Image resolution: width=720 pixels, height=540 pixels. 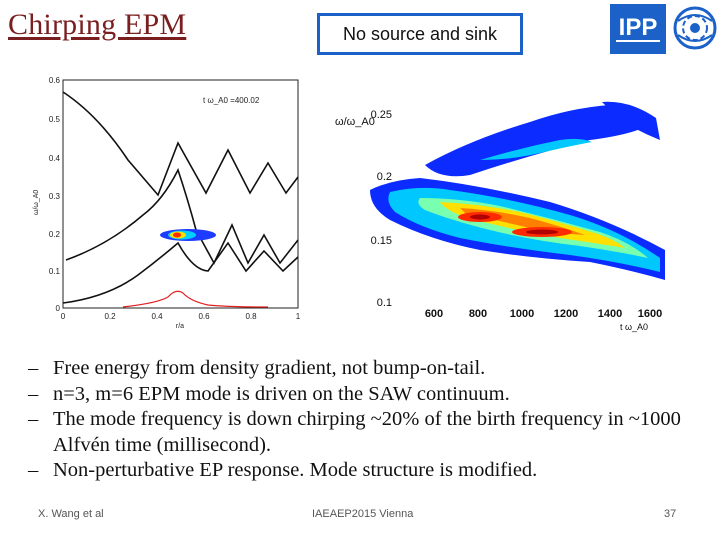 What do you see at coordinates (231, 100) in the screenshot?
I see `time-annotation: t ω_A0 =400.02` at bounding box center [231, 100].